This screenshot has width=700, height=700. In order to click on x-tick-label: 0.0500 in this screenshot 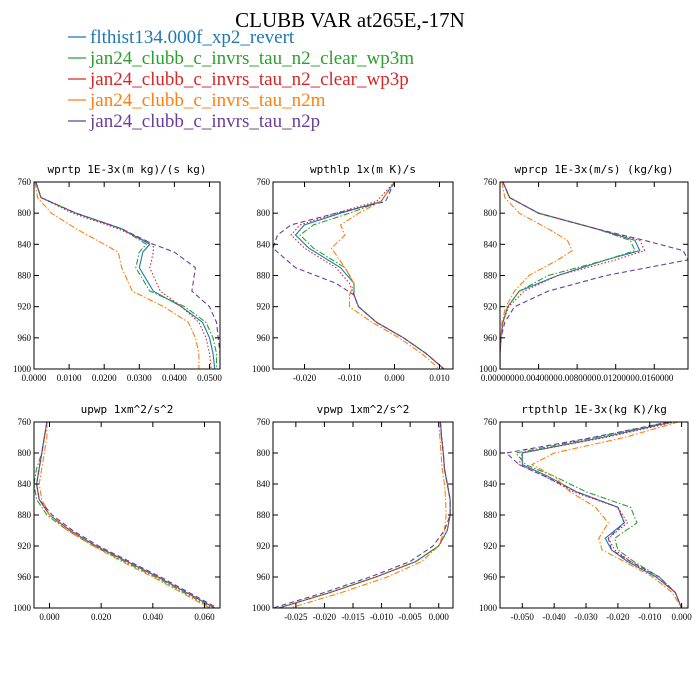, I will do `click(209, 378)`.